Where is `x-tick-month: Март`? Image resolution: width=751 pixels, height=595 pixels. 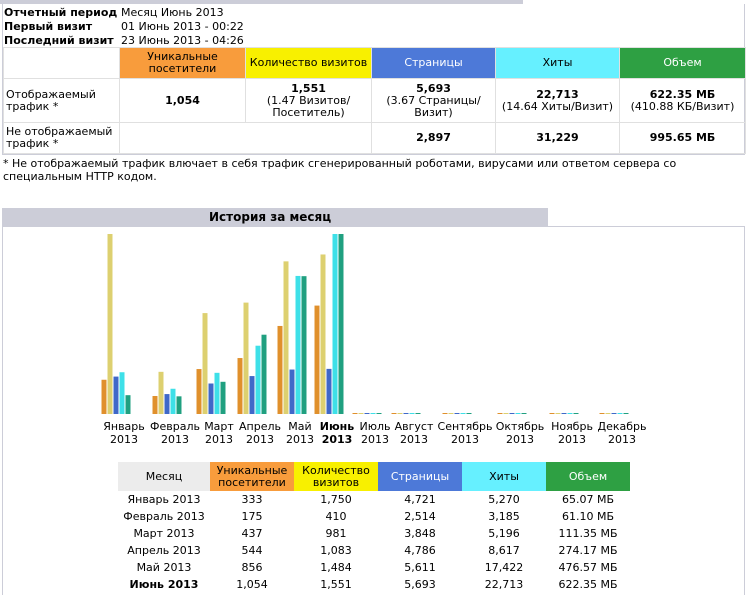 x-tick-month: Март is located at coordinates (219, 426).